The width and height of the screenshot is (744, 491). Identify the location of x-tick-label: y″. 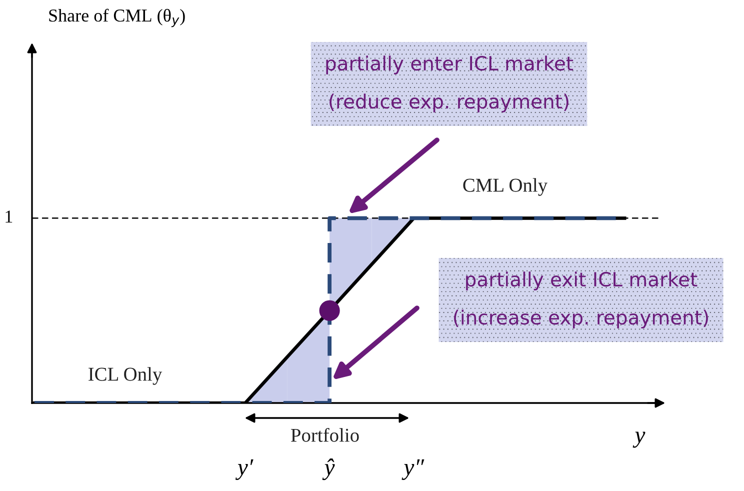
(413, 469).